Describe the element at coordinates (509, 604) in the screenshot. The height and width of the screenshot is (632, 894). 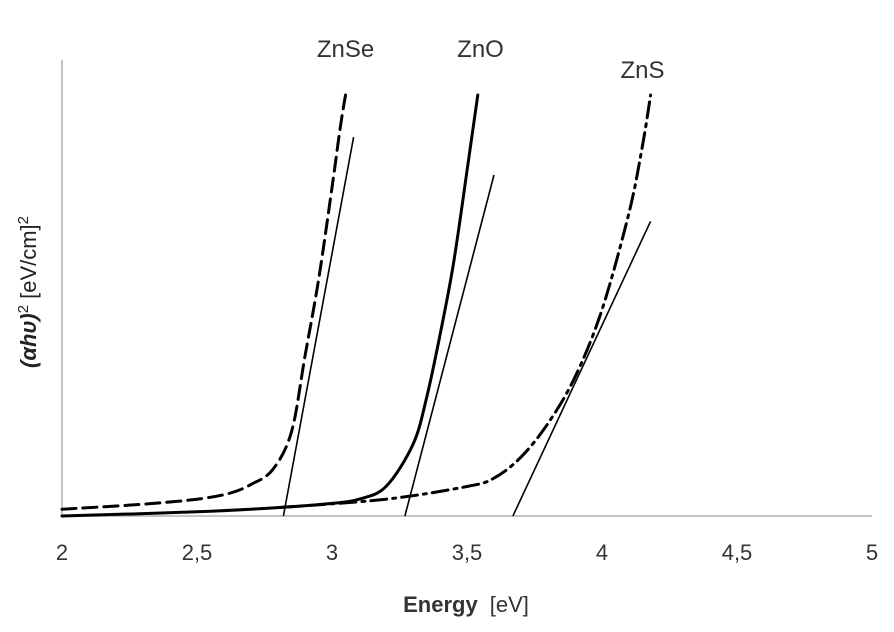
I see `x-axis-label-unit: [eV]` at that location.